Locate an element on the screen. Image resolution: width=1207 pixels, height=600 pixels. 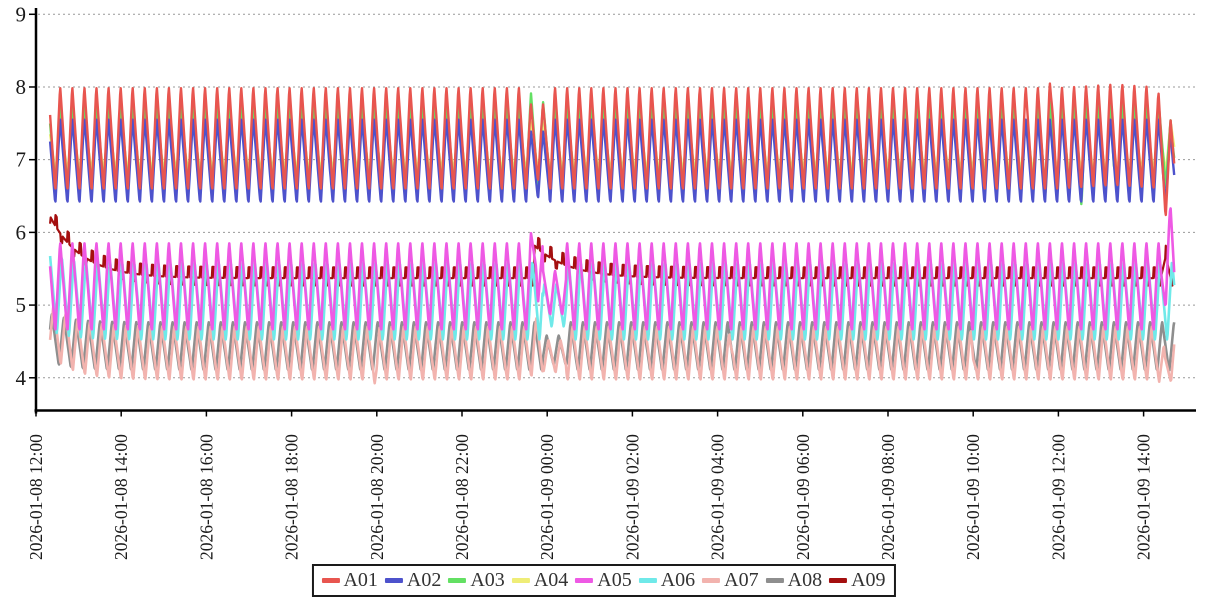
x-tick-label: 2026-01-09 12:00 is located at coordinates (1058, 497).